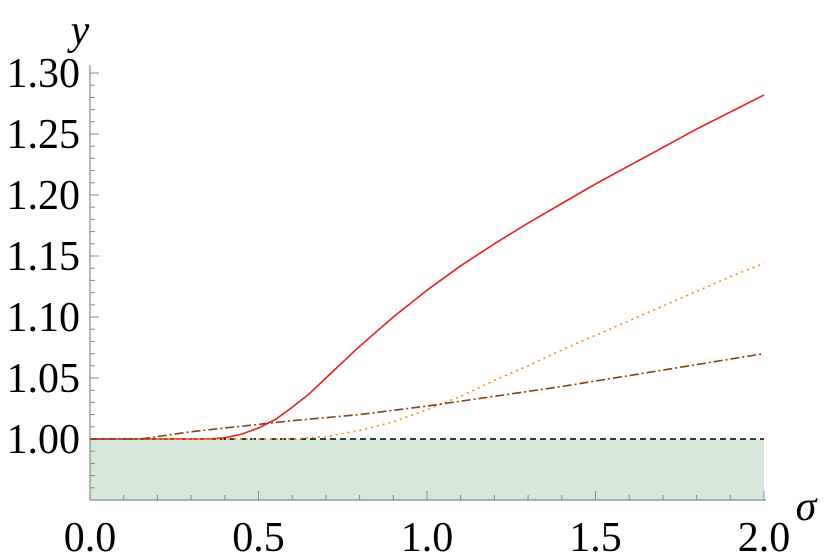 The image size is (830, 559). Describe the element at coordinates (595, 537) in the screenshot. I see `x-tick-label: 1.5` at that location.